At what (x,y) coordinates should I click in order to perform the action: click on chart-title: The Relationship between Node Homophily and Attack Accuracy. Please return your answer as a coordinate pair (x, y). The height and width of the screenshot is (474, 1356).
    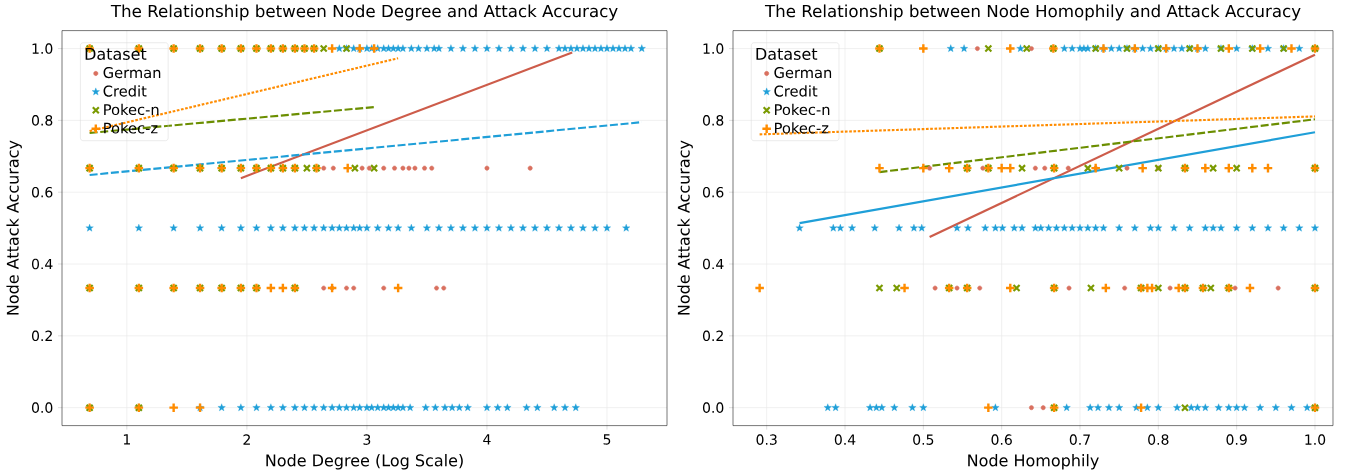
    Looking at the image, I should click on (1032, 12).